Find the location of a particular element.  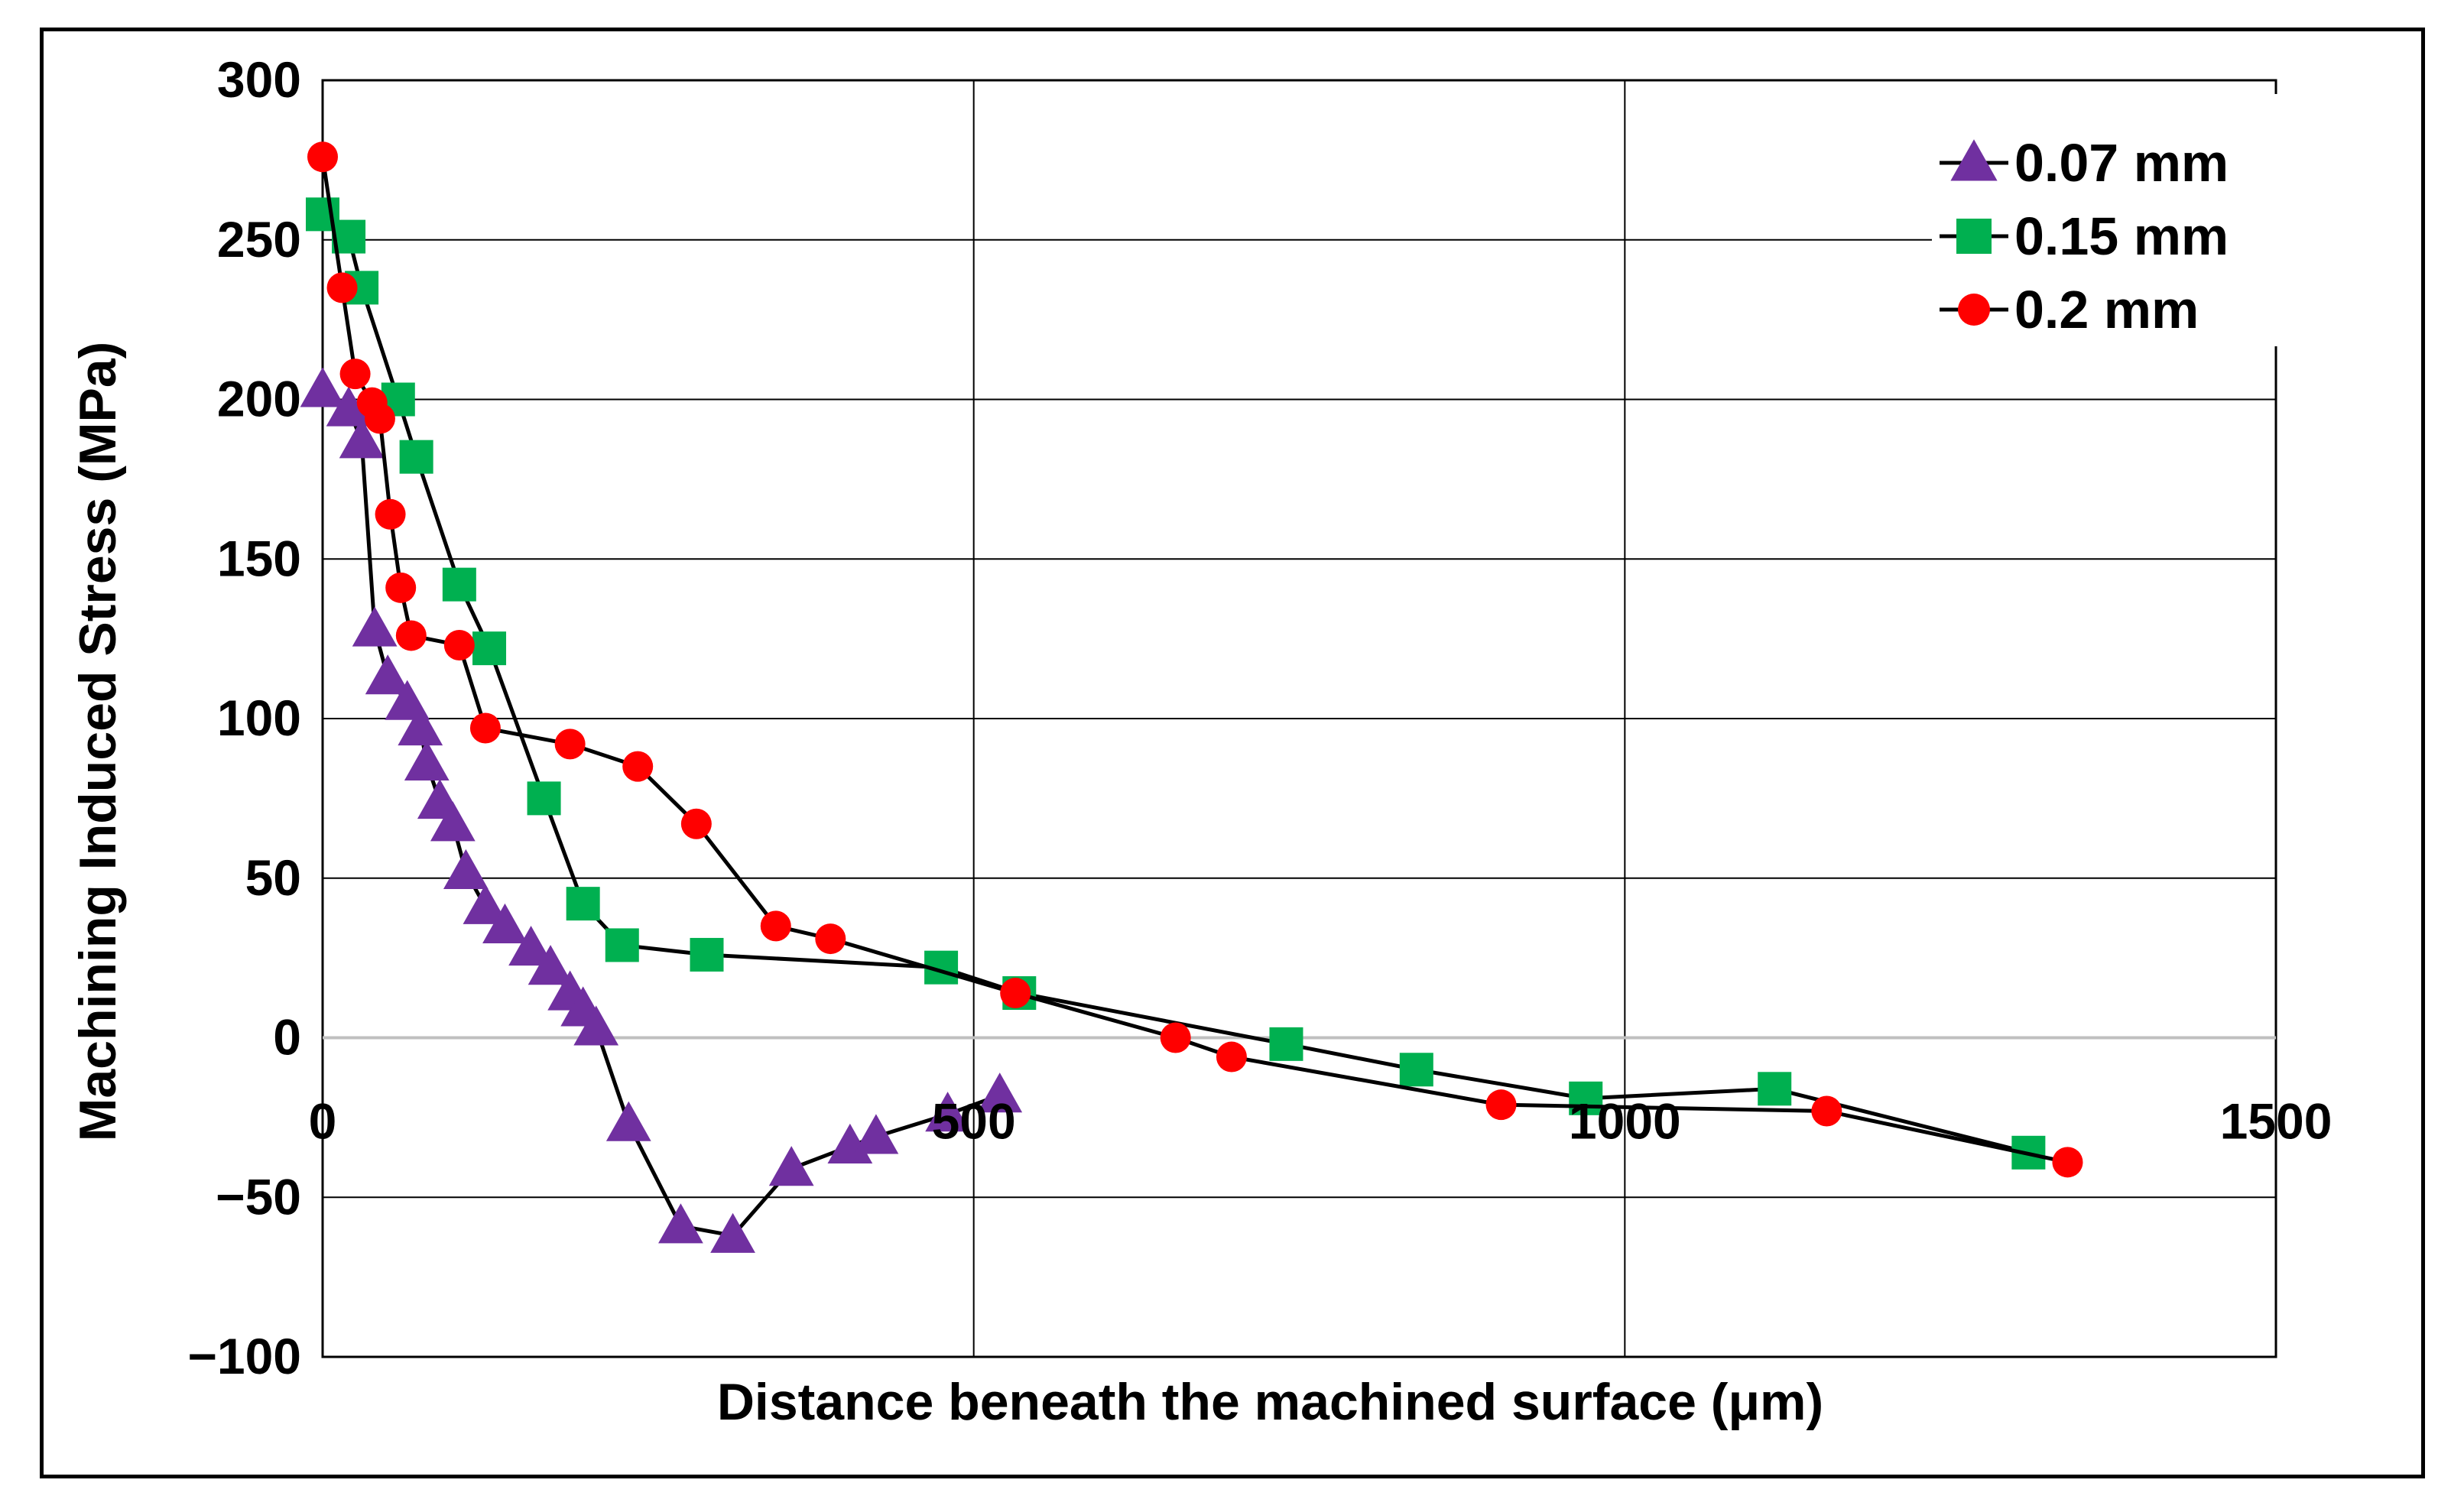

y-axis-title: Machining Induced Stress (MPa) is located at coordinates (98, 742).